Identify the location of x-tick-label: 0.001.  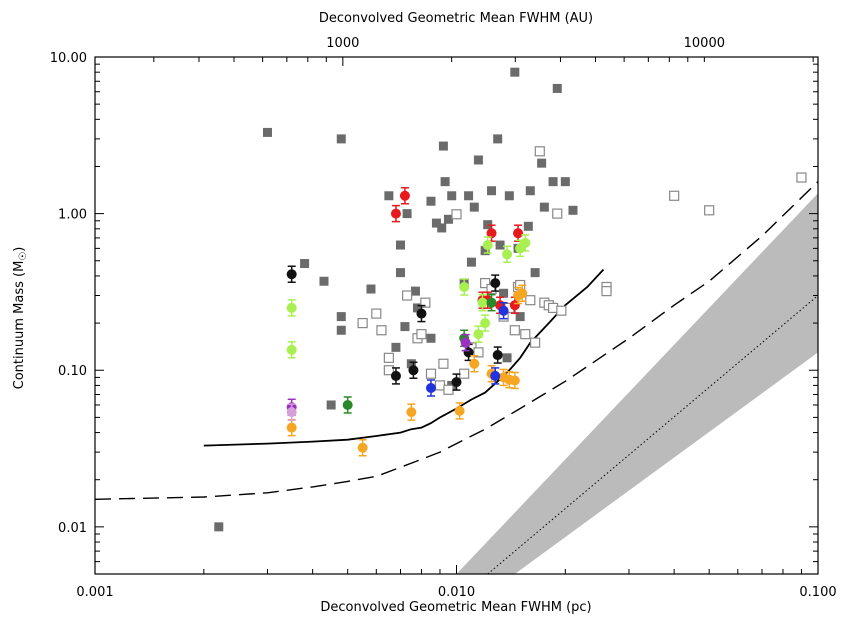
(94, 592).